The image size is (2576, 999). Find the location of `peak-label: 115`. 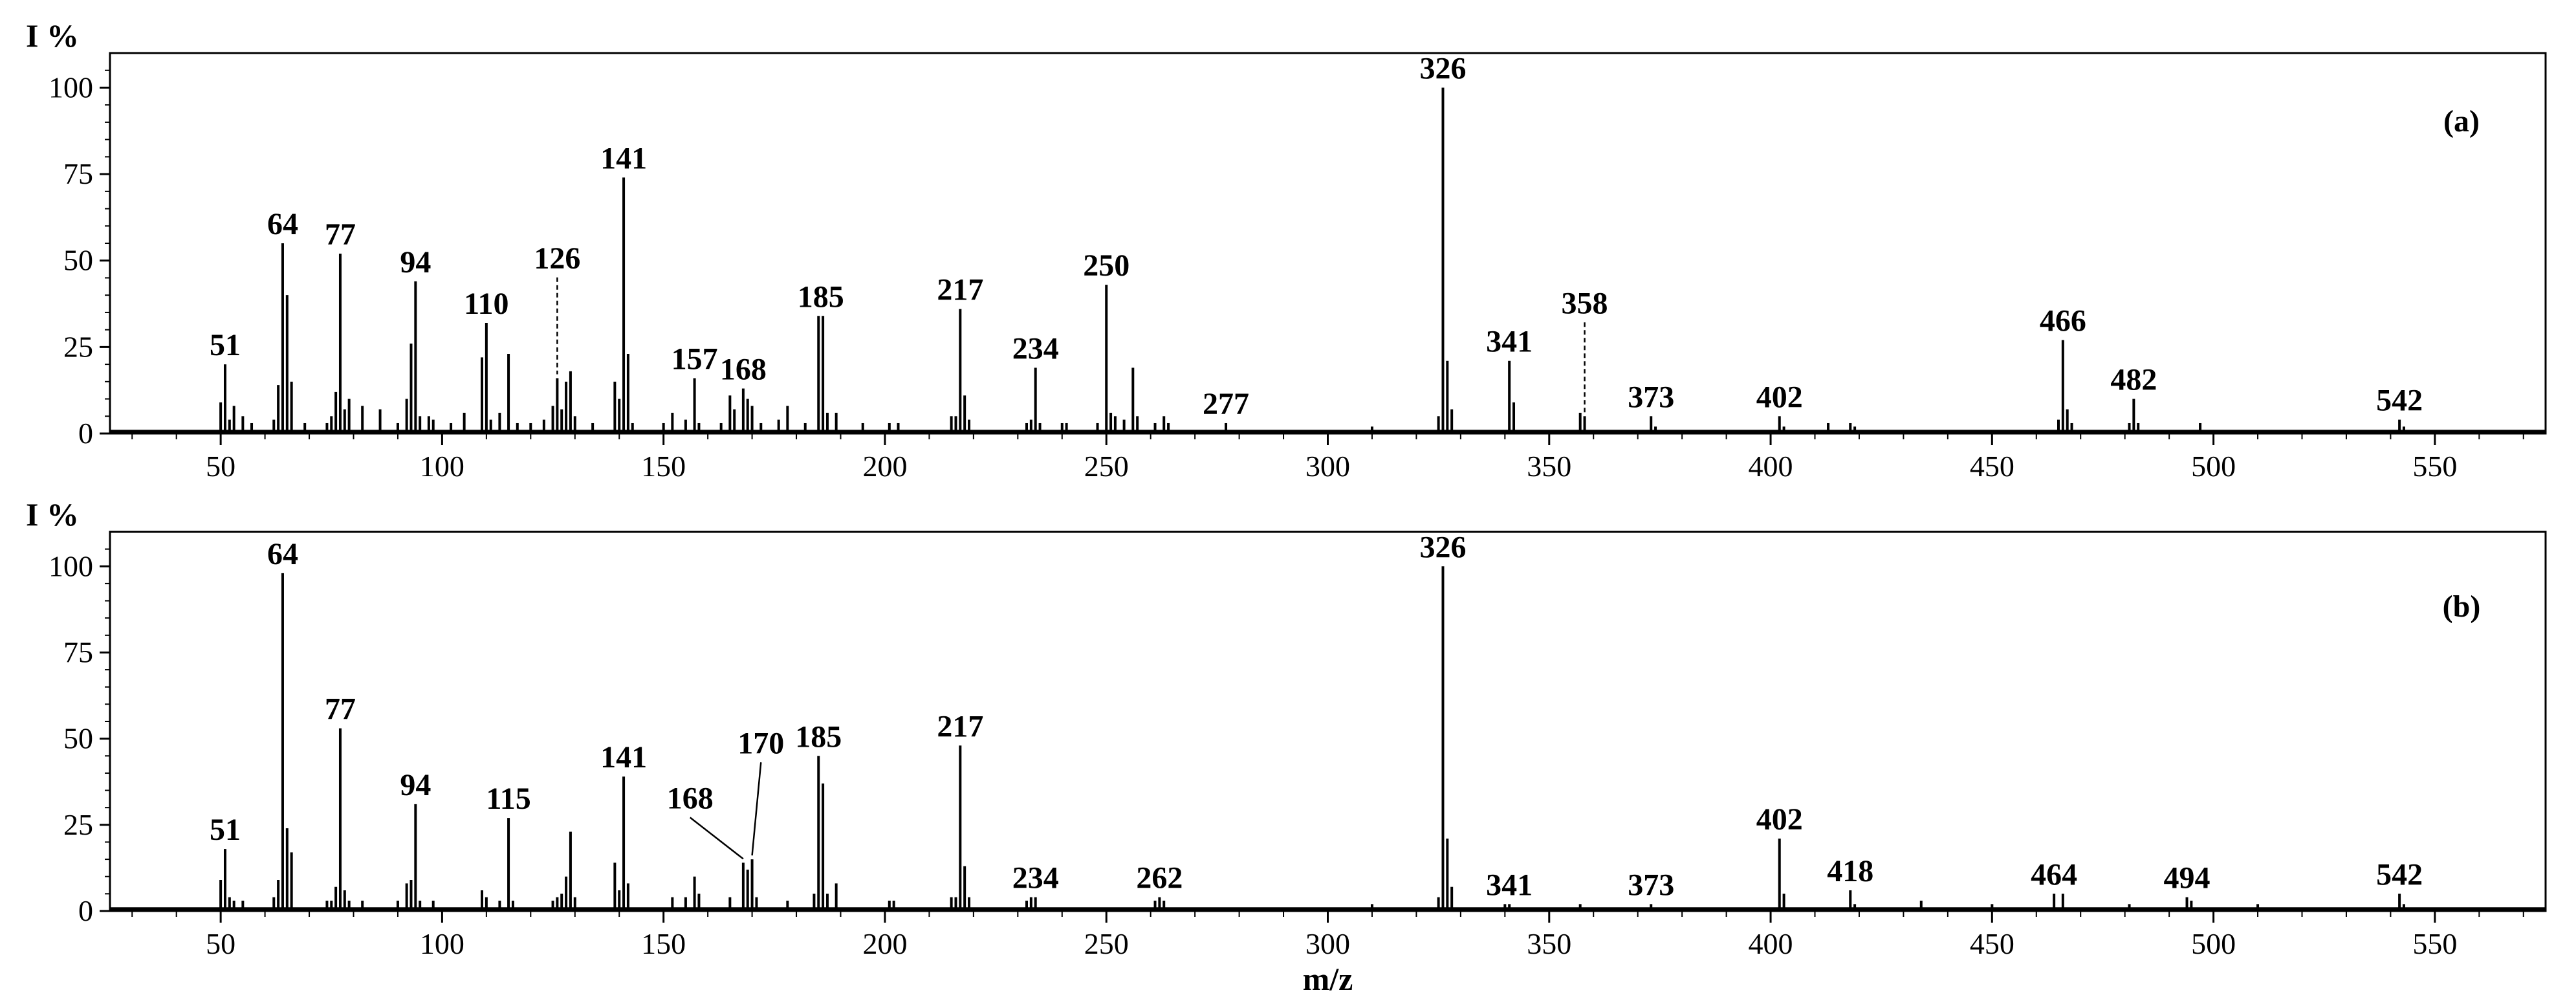

peak-label: 115 is located at coordinates (508, 799).